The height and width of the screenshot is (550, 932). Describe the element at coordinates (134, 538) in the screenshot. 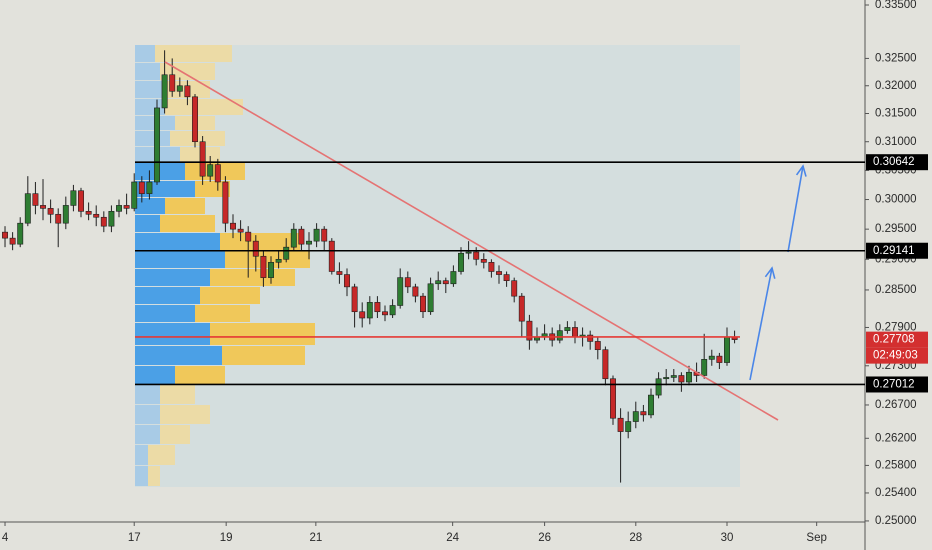

I see `x-tick-label: 17` at that location.